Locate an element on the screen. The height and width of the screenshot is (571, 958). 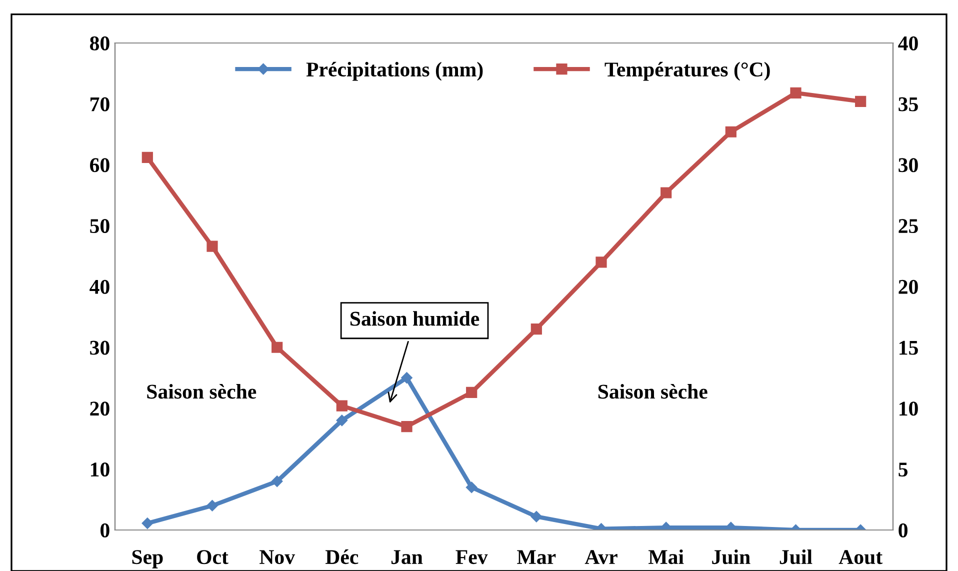
y-tick-label: 20 is located at coordinates (100, 409).